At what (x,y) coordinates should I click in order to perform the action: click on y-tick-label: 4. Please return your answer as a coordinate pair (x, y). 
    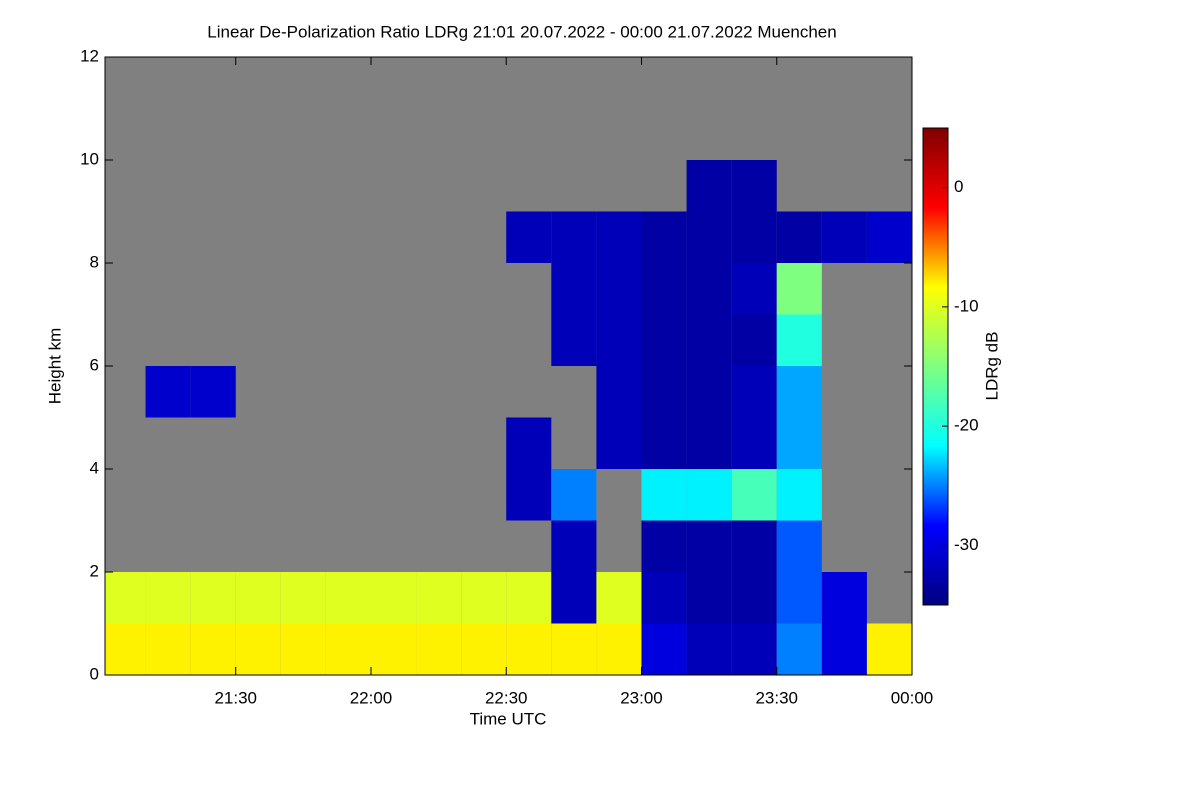
    Looking at the image, I should click on (94, 467).